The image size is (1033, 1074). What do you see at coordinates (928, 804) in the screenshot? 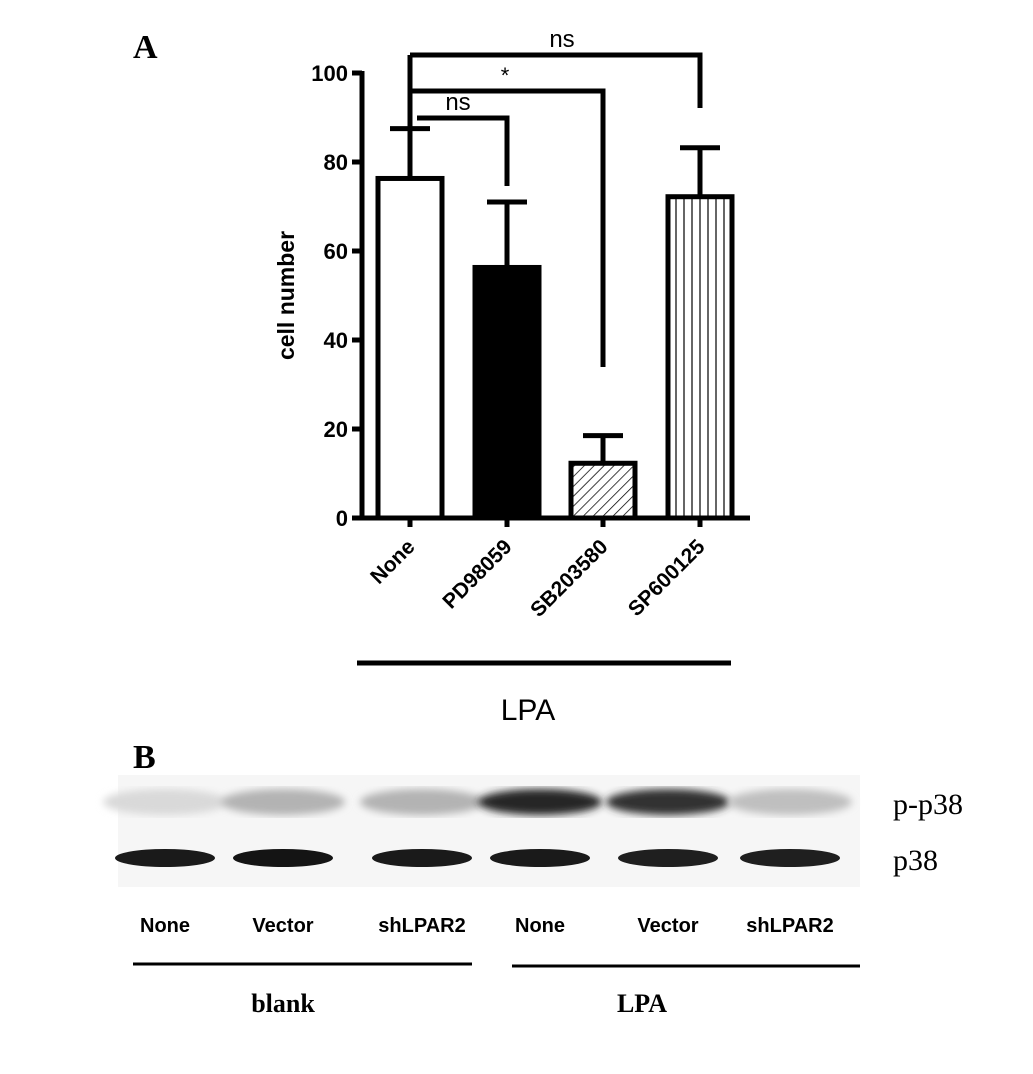
I see `row-label: p-p38` at bounding box center [928, 804].